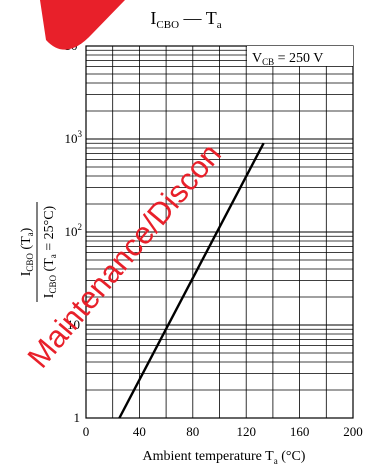 Image resolution: width=373 pixels, height=471 pixels. I want to click on annotation-bg, so click(300, 56).